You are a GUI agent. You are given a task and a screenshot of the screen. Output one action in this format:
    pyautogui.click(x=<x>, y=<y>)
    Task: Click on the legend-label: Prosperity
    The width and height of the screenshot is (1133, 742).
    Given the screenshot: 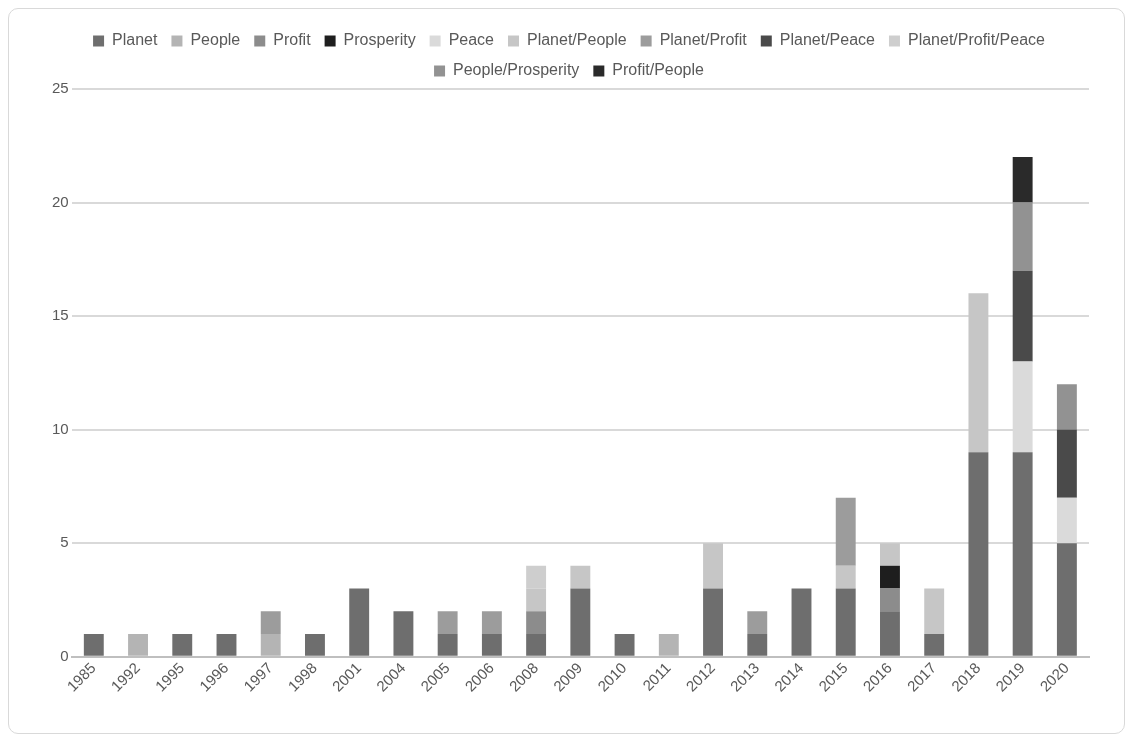 What is the action you would take?
    pyautogui.click(x=379, y=40)
    